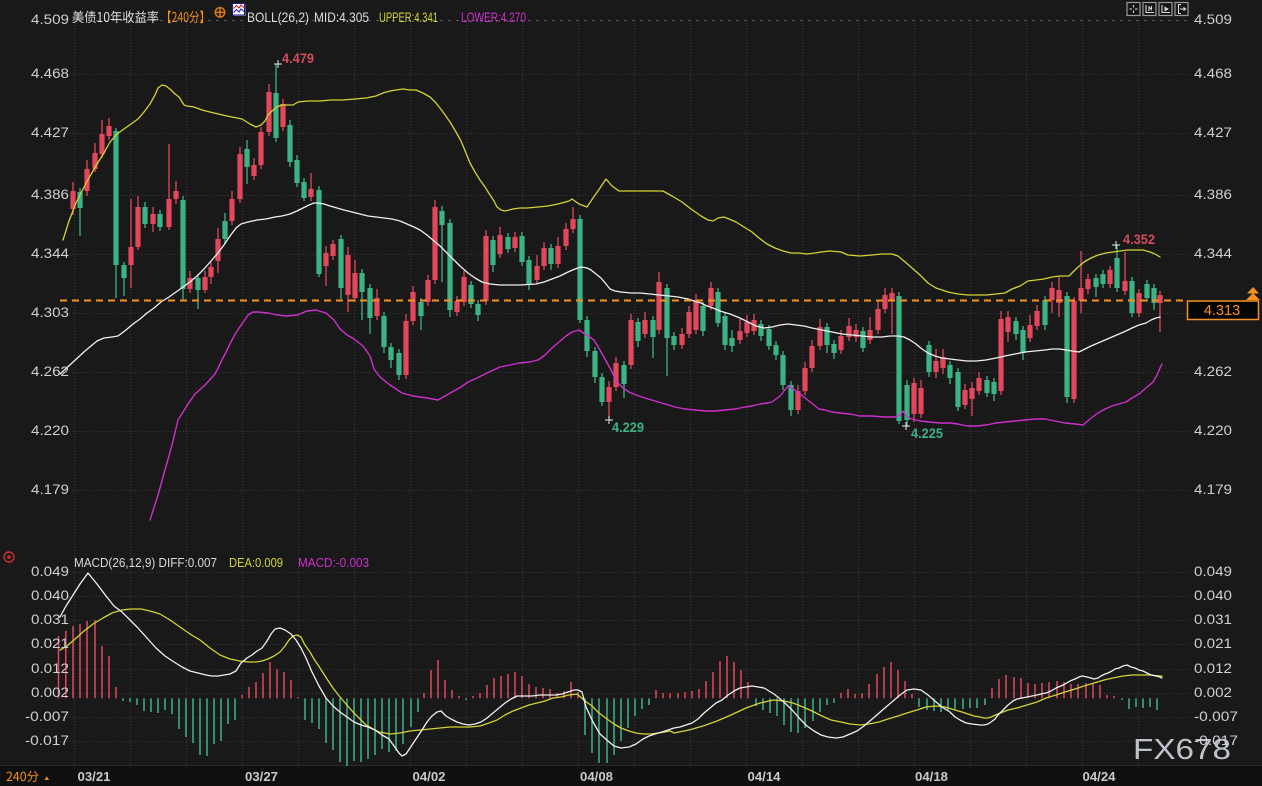  I want to click on svg-text: 4.313, so click(1222, 311).